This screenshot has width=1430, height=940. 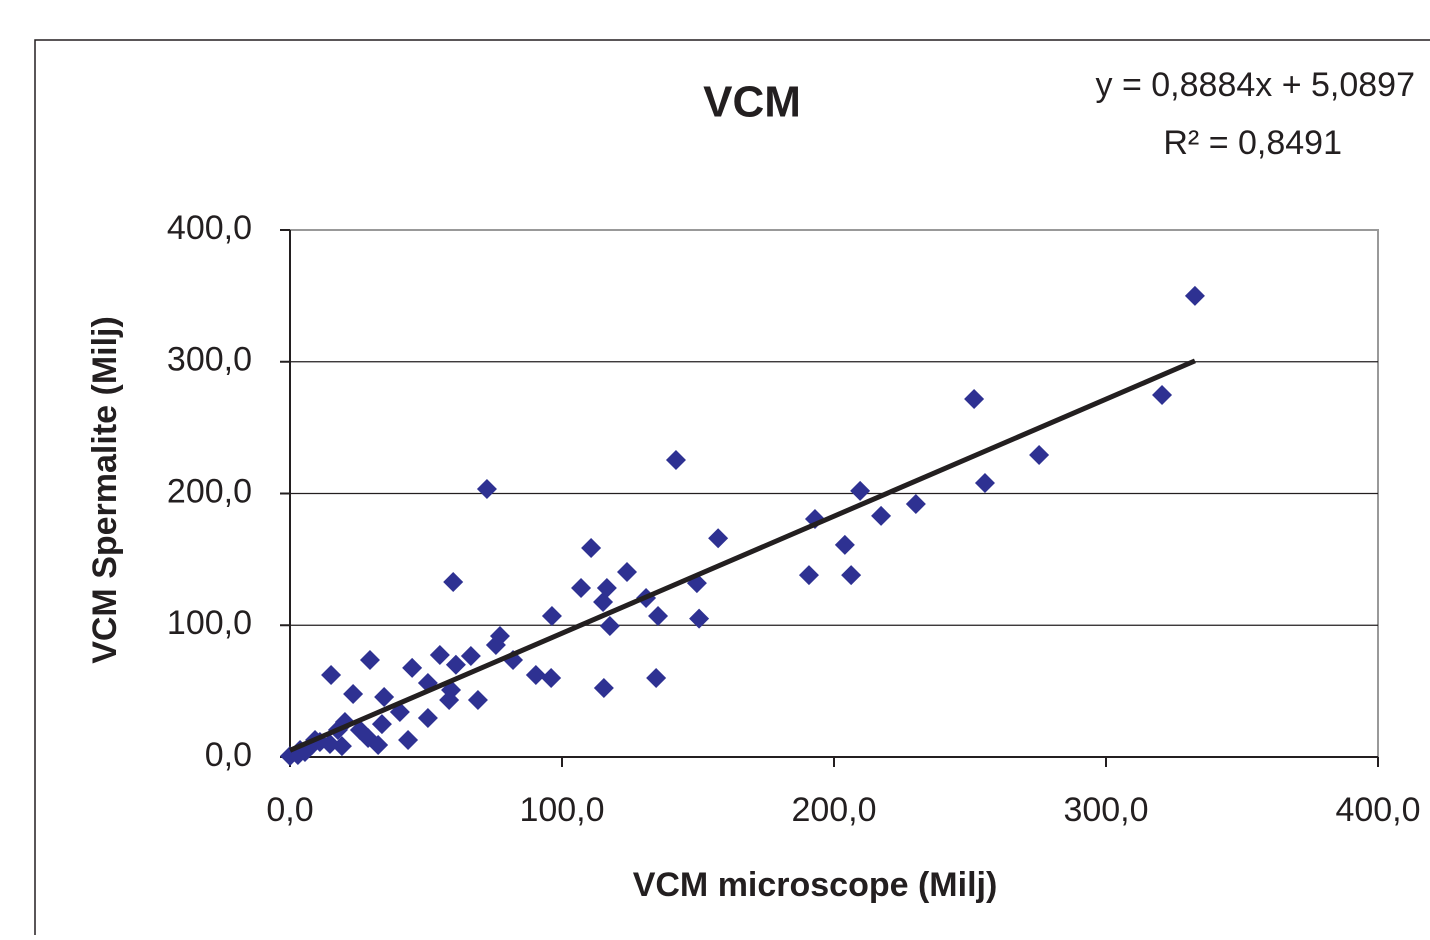 I want to click on r-squared: R² = 0,8491, so click(x=1252, y=143).